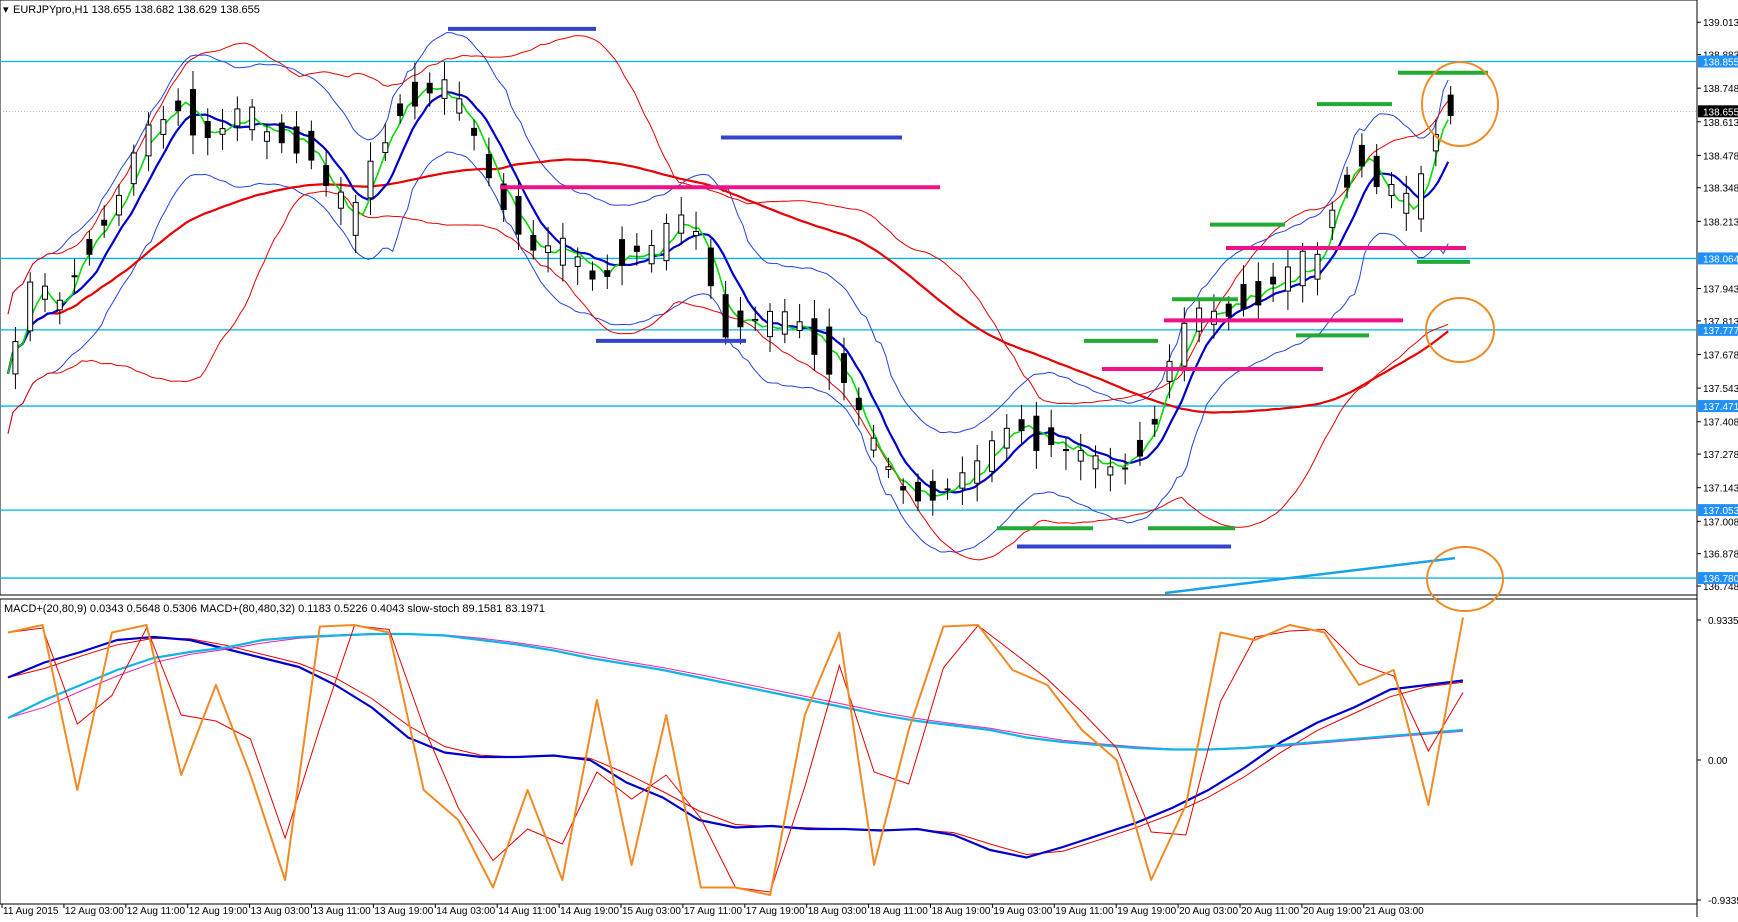 The image size is (1738, 922). What do you see at coordinates (1720, 356) in the screenshot?
I see `price-tick-label: 137.678` at bounding box center [1720, 356].